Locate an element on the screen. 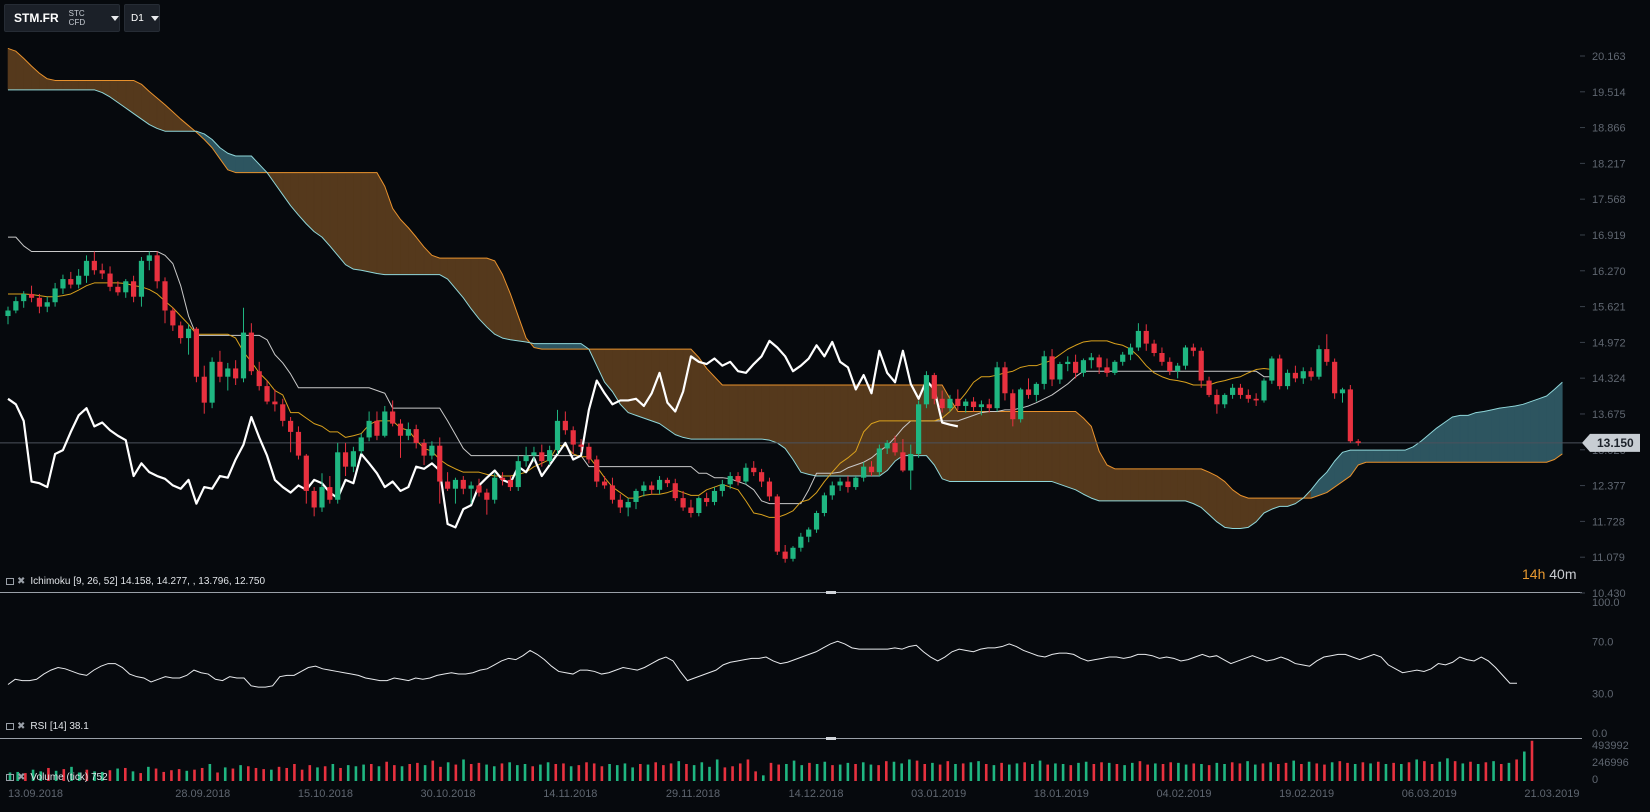 The image size is (1650, 812). current-price-label: 13.150 is located at coordinates (1615, 443).